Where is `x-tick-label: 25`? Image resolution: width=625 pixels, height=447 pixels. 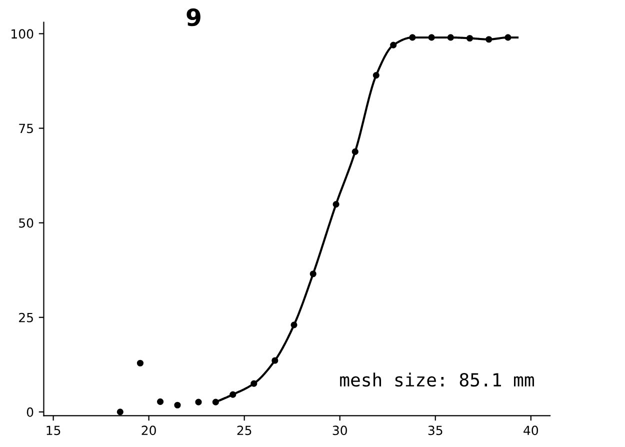 x-tick-label: 25 is located at coordinates (244, 431).